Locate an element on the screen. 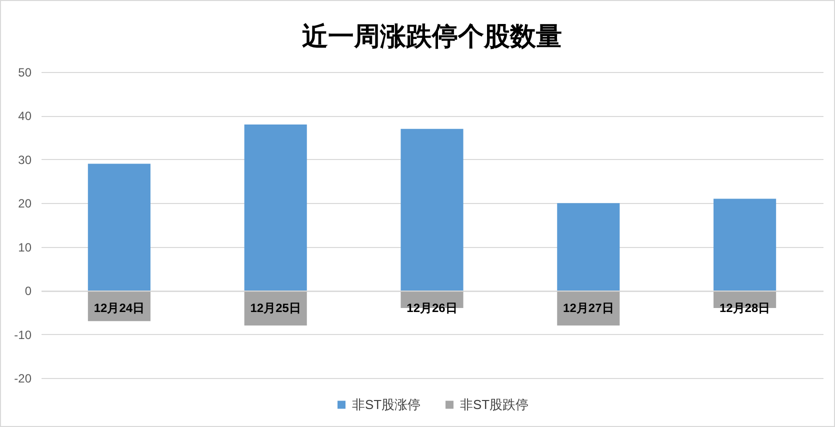 This screenshot has height=427, width=835. x-tick-label: 12月26日 is located at coordinates (432, 308).